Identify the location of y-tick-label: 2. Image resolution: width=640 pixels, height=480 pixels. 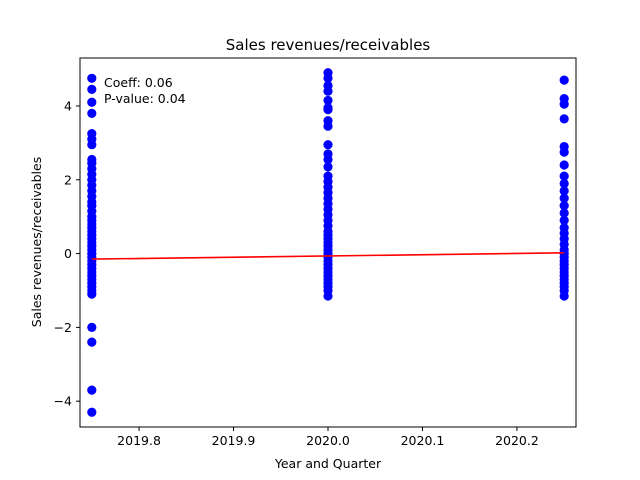
(68, 179).